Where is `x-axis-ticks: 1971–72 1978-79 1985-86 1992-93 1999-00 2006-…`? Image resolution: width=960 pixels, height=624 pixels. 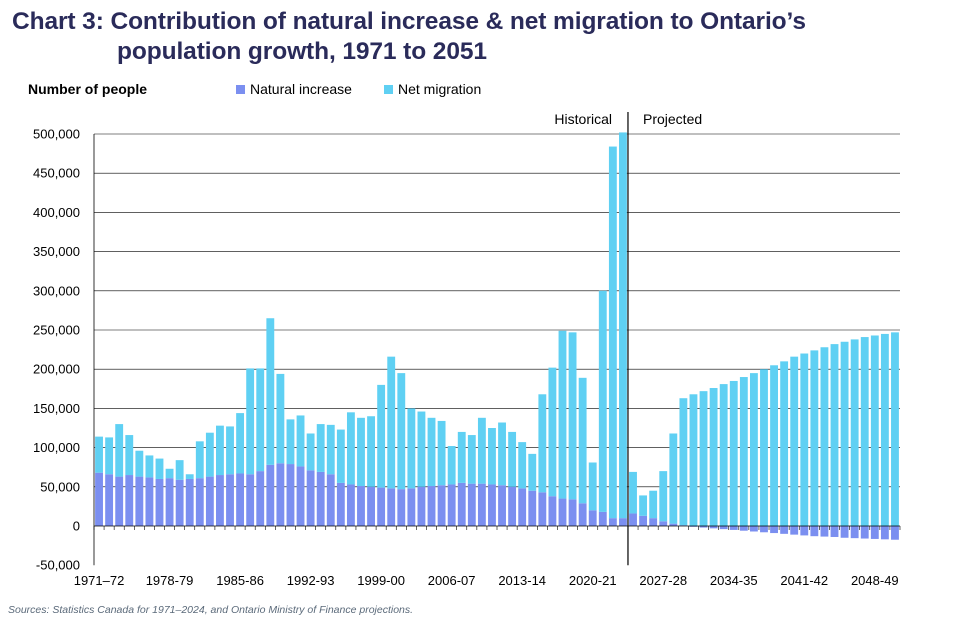
x-axis-ticks: 1971–72 1978-79 1985-86 1992-93 1999-00 2006-… is located at coordinates (487, 557).